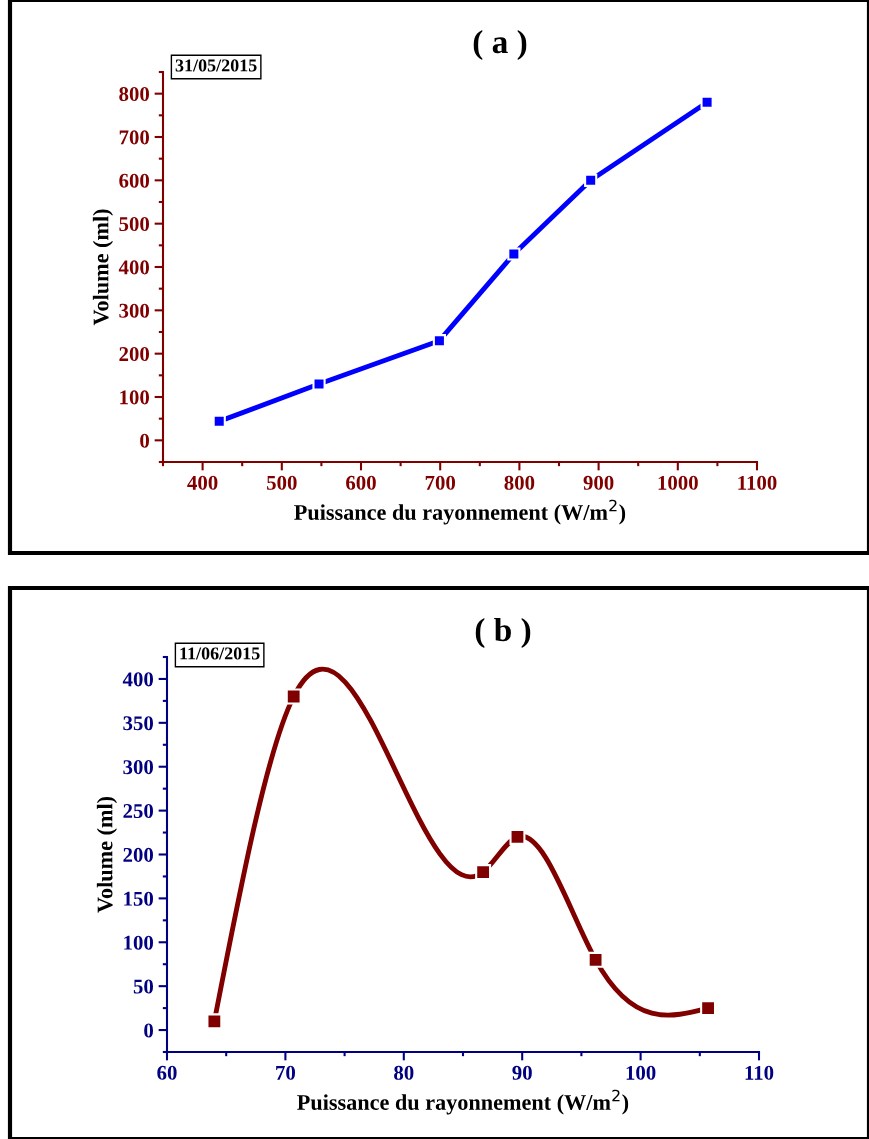  Describe the element at coordinates (440, 482) in the screenshot. I see `x-tick-label: 700` at that location.